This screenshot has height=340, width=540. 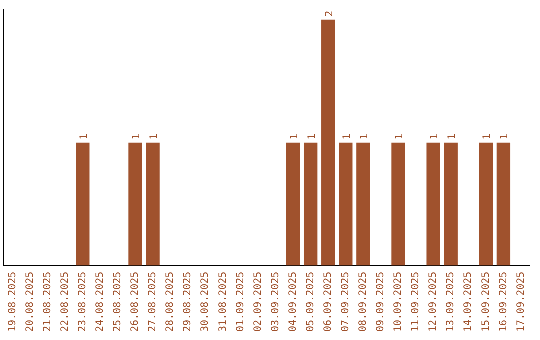 I want to click on x-tick-label: 07.09.2025, so click(x=346, y=302).